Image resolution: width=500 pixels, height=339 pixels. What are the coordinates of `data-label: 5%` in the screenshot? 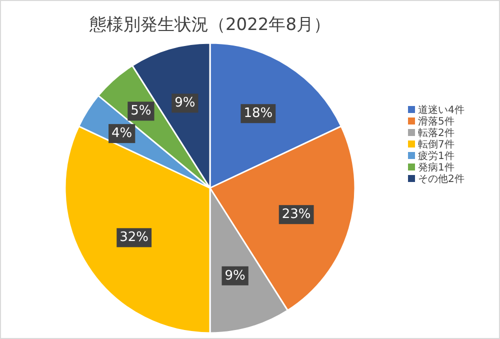 It's located at (141, 111).